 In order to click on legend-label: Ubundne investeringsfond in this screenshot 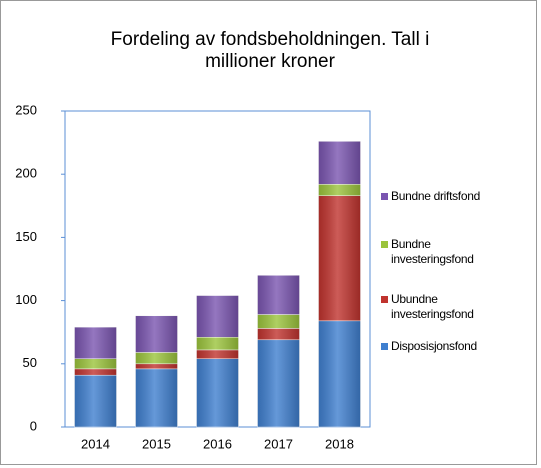, I will do `click(432, 306)`.